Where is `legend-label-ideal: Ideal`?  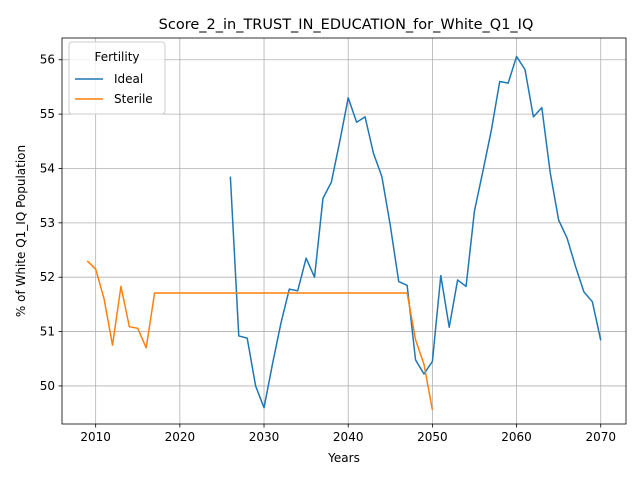
legend-label-ideal: Ideal is located at coordinates (128, 79).